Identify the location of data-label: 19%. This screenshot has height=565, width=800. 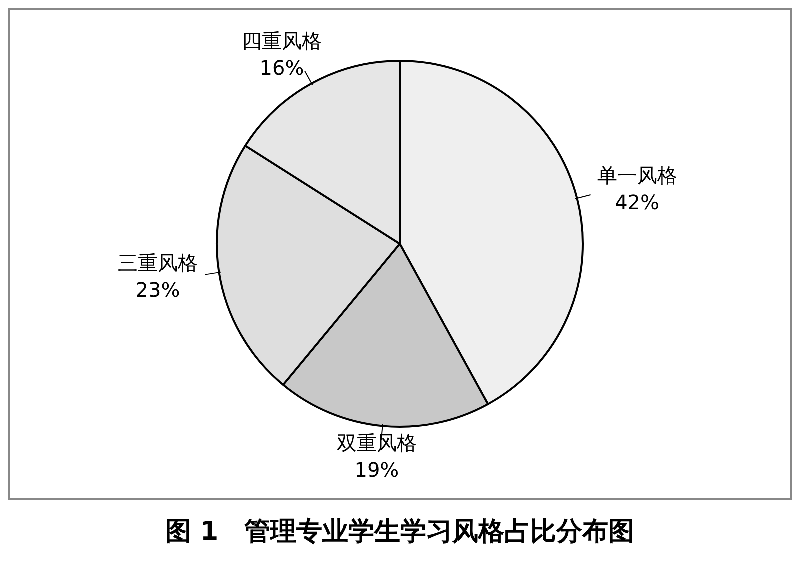
(377, 470).